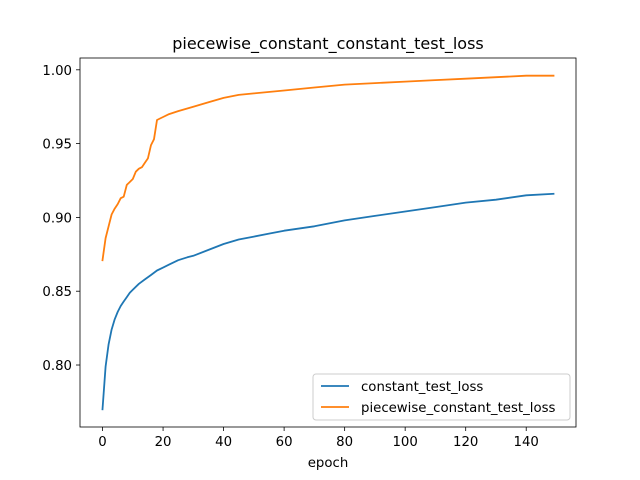  Describe the element at coordinates (223, 442) in the screenshot. I see `x-tick-label: 40` at that location.